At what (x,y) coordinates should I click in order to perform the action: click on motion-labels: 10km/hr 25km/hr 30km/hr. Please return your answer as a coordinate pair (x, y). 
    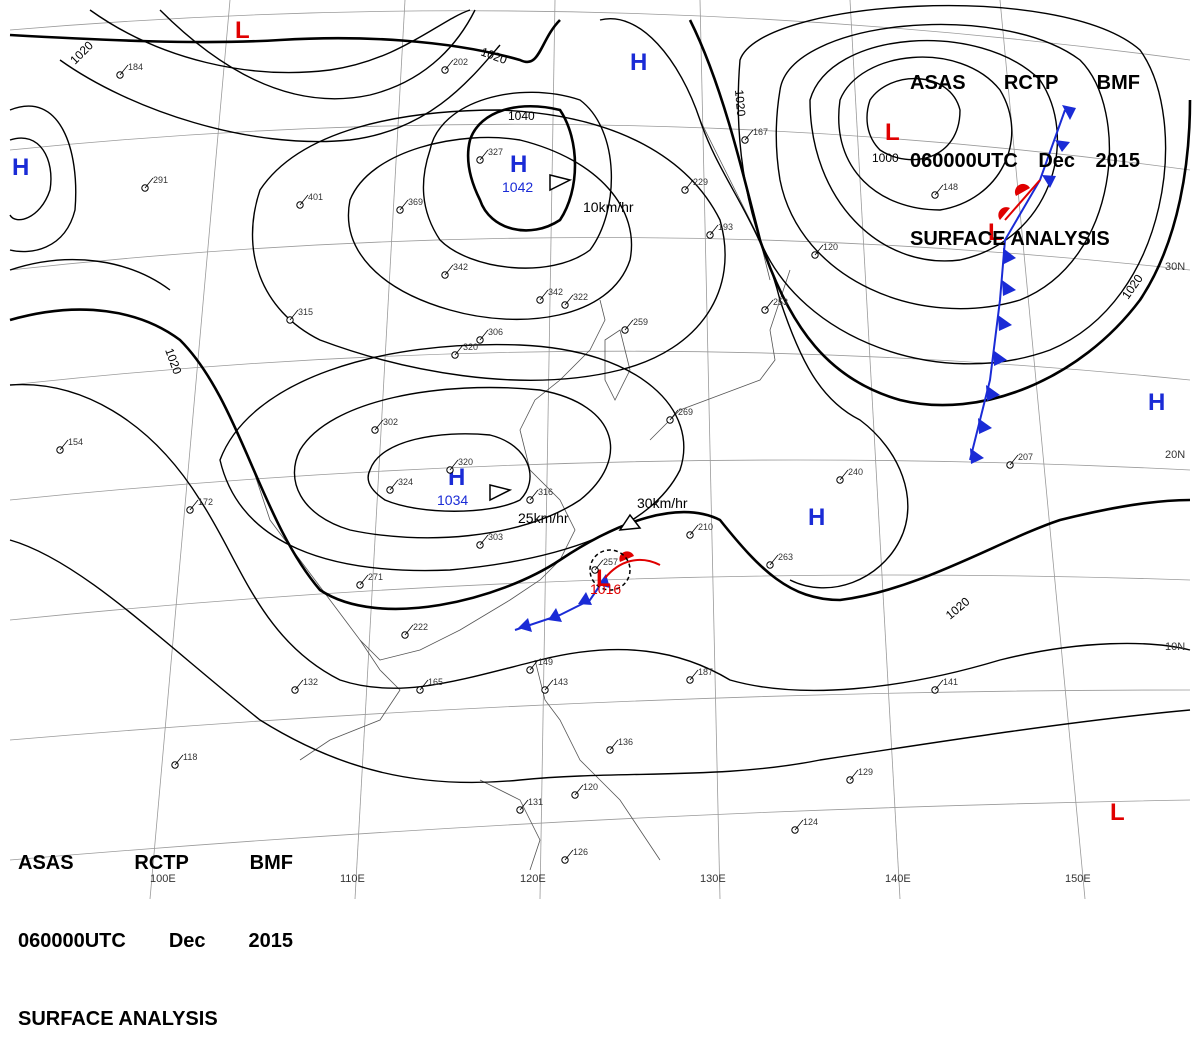
    Looking at the image, I should click on (603, 362).